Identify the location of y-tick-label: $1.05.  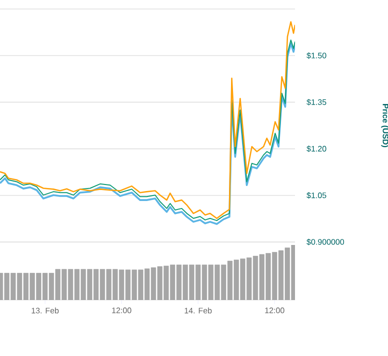
(316, 195).